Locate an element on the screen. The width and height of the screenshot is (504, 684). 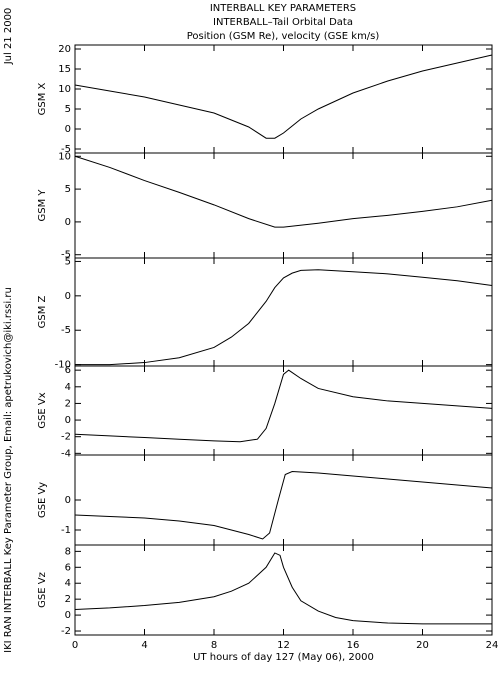
y-axis-label: GSM X is located at coordinates (42, 98).